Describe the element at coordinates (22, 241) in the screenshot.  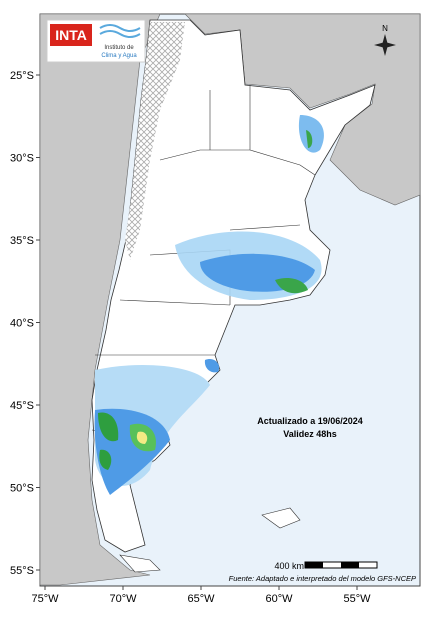
I see `latitude-label: 35°S` at that location.